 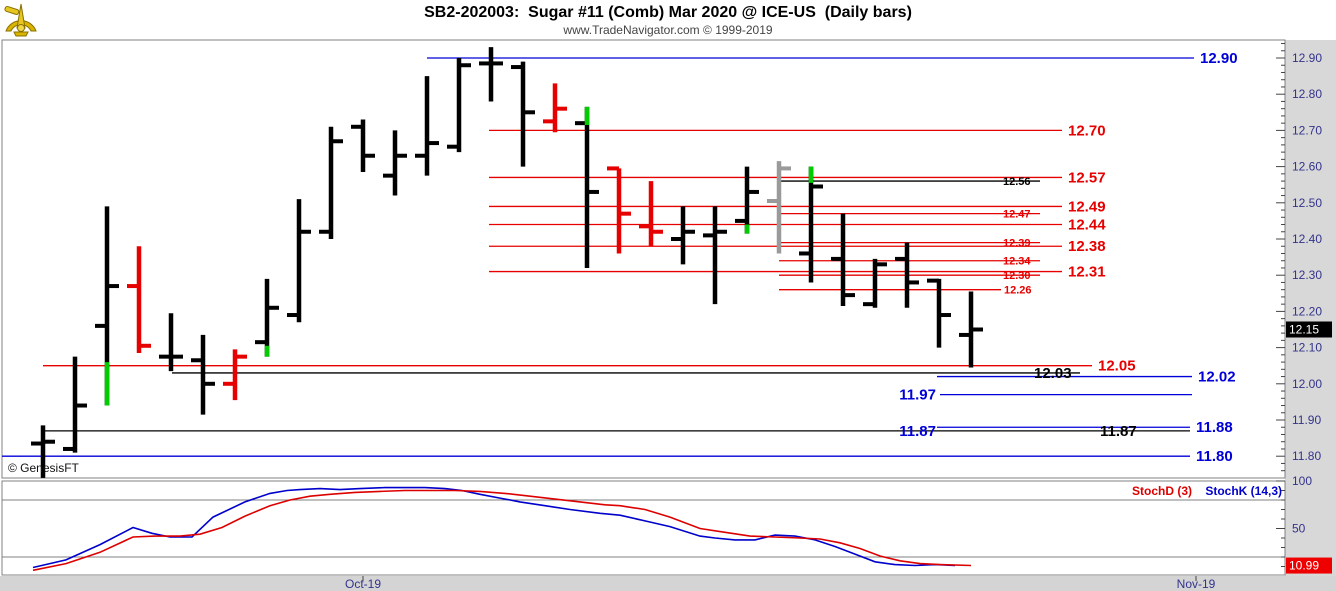 I want to click on price-level-label: 12.38, so click(x=1087, y=246).